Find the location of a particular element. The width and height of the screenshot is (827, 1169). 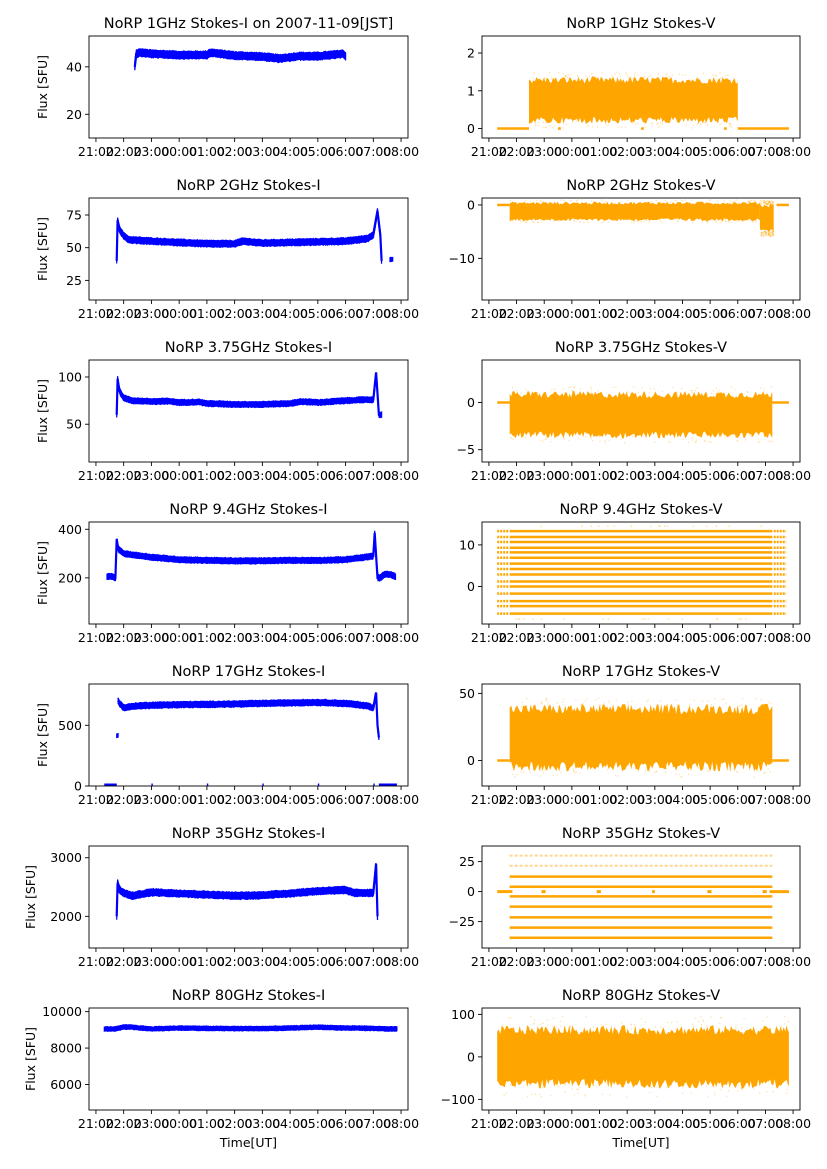

x-tick-label: 21:00 is located at coordinates (96, 961).